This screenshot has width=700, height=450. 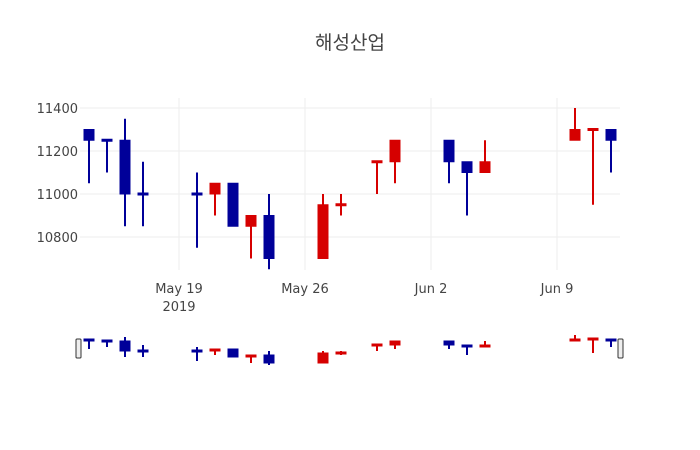 I want to click on range-slider, so click(x=349, y=349).